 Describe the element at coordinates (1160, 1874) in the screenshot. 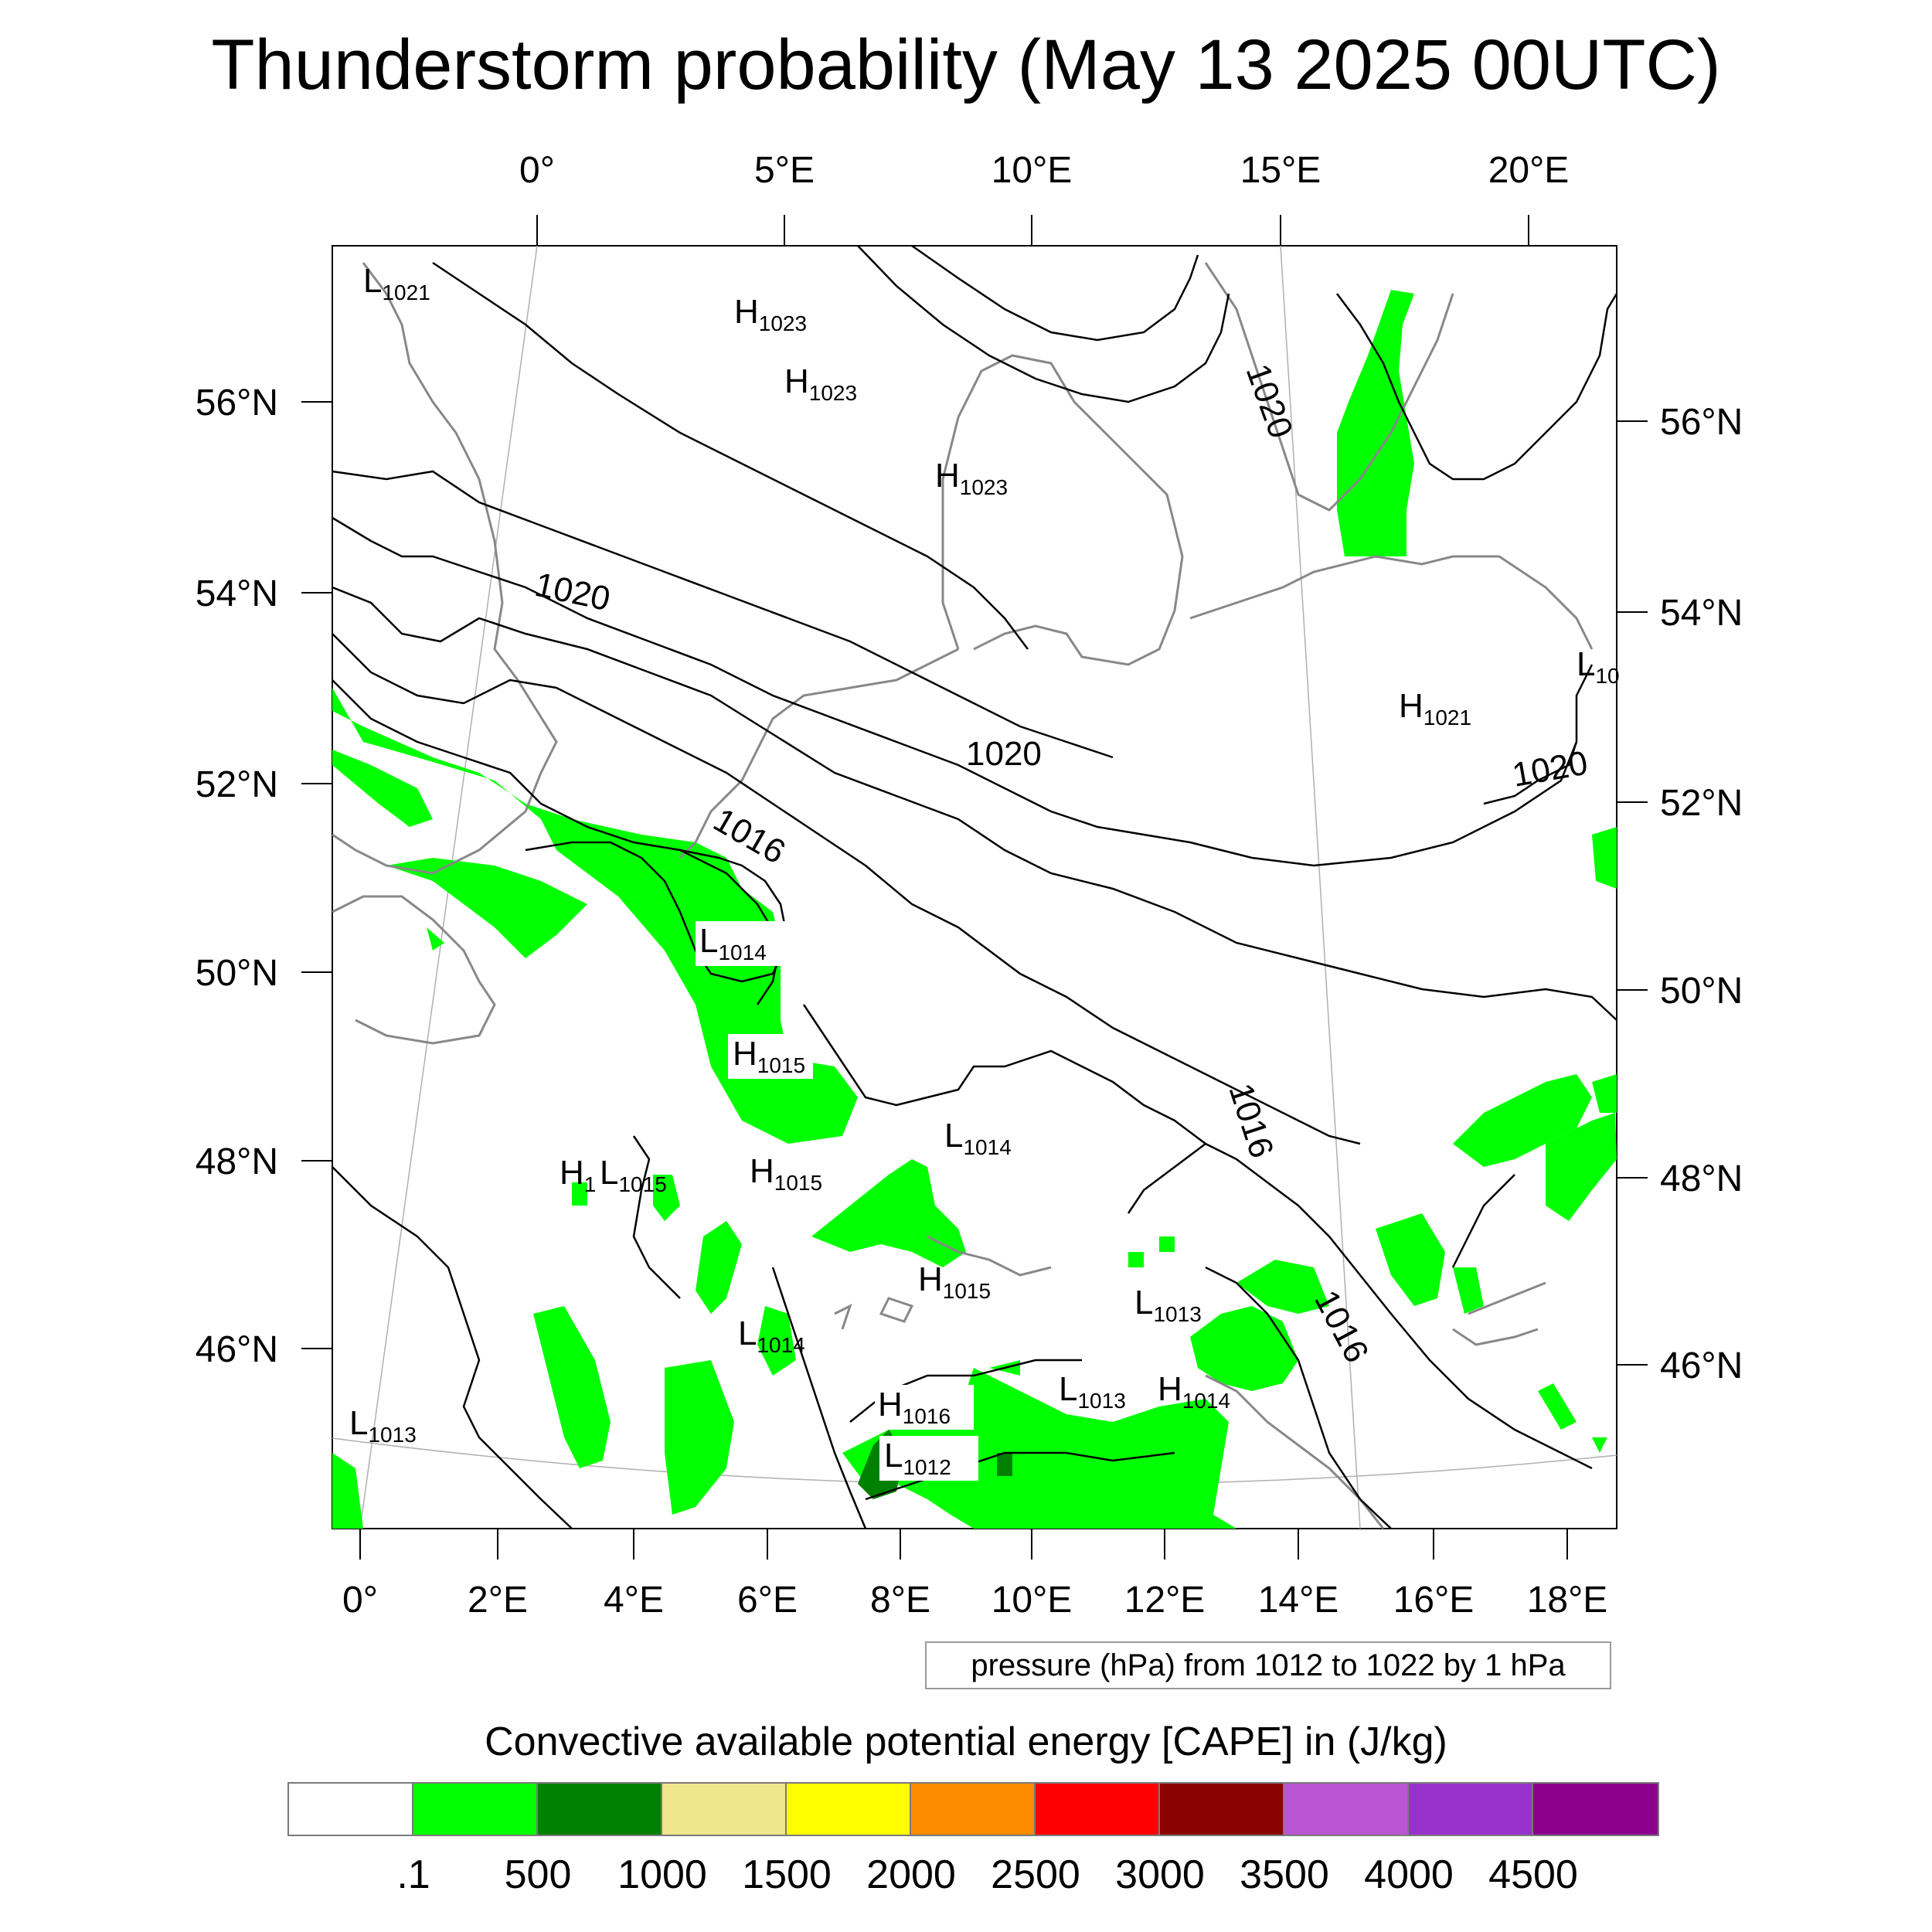

I see `colorbar-label: 3000` at that location.